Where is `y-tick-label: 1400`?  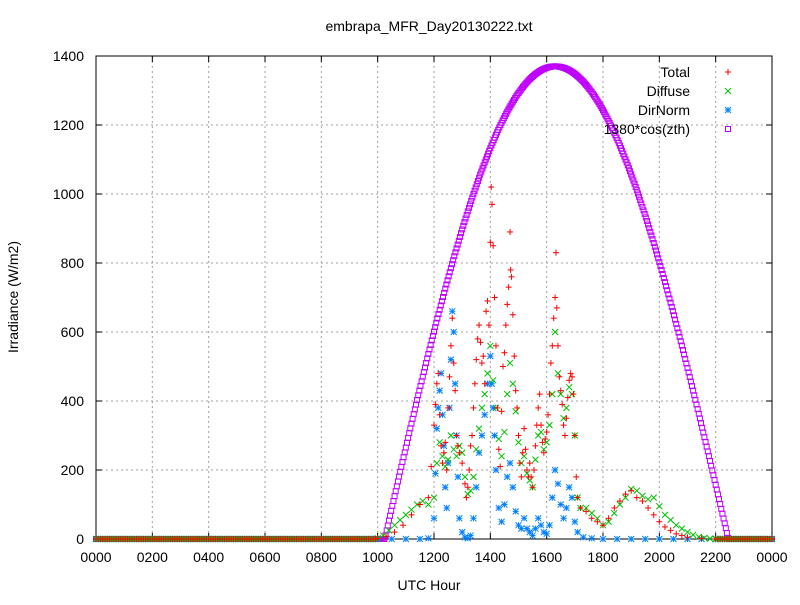 y-tick-label: 1400 is located at coordinates (68, 56).